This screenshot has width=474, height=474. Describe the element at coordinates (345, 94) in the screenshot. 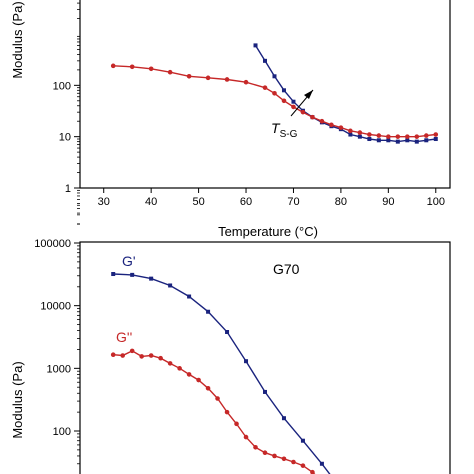

I see `top-series-0-line` at that location.